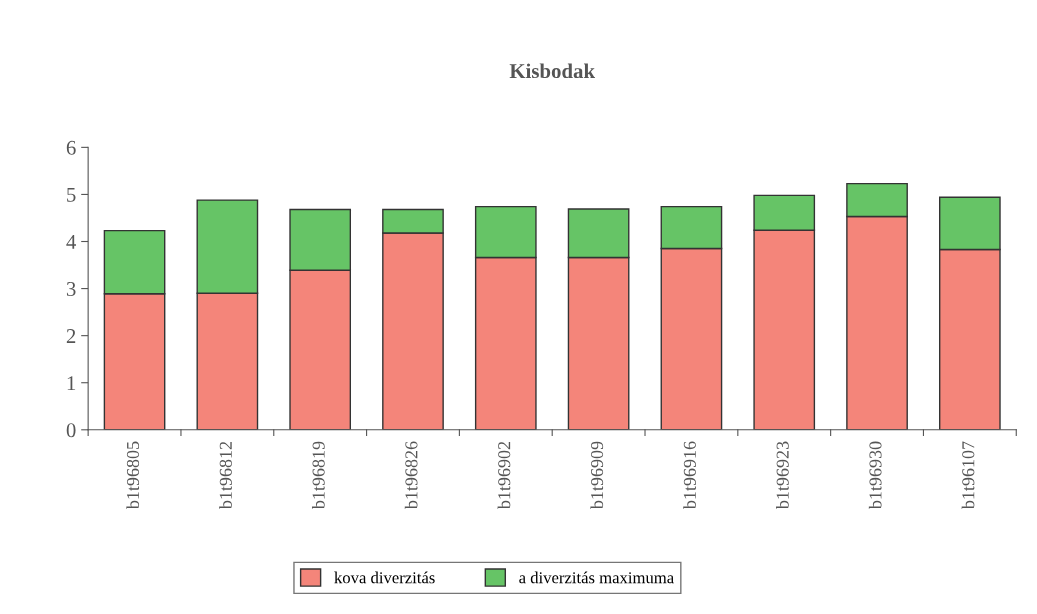 The height and width of the screenshot is (614, 1037). I want to click on y-tick-label: 3, so click(71, 289).